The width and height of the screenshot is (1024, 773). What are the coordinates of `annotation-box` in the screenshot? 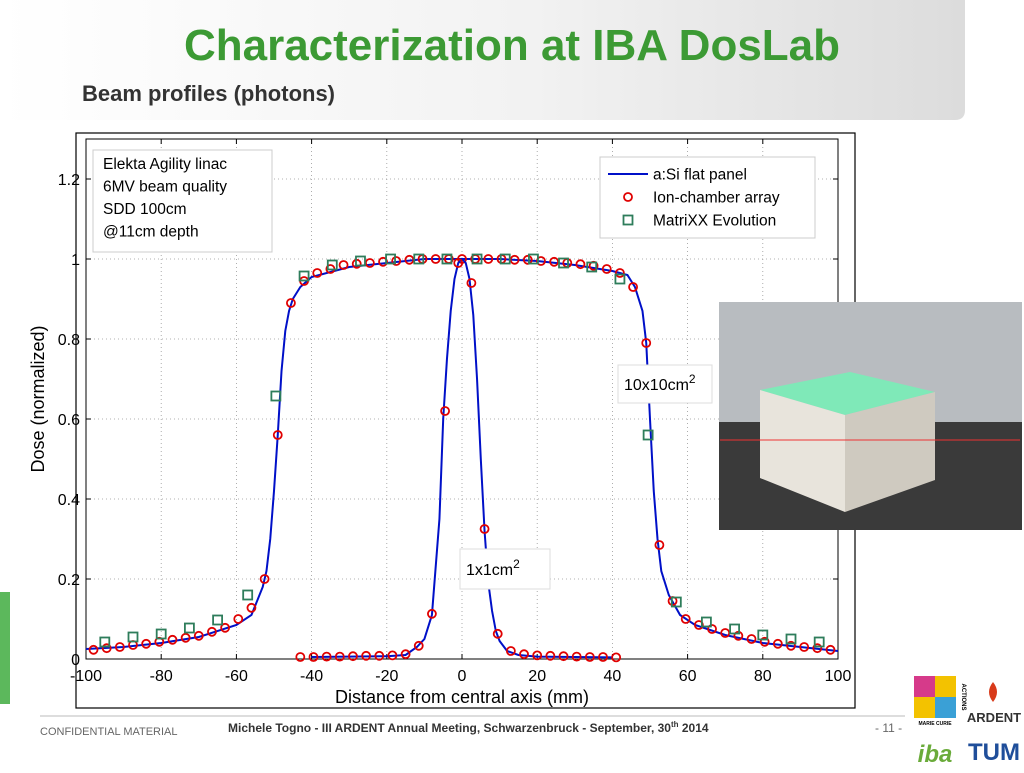 It's located at (505, 569).